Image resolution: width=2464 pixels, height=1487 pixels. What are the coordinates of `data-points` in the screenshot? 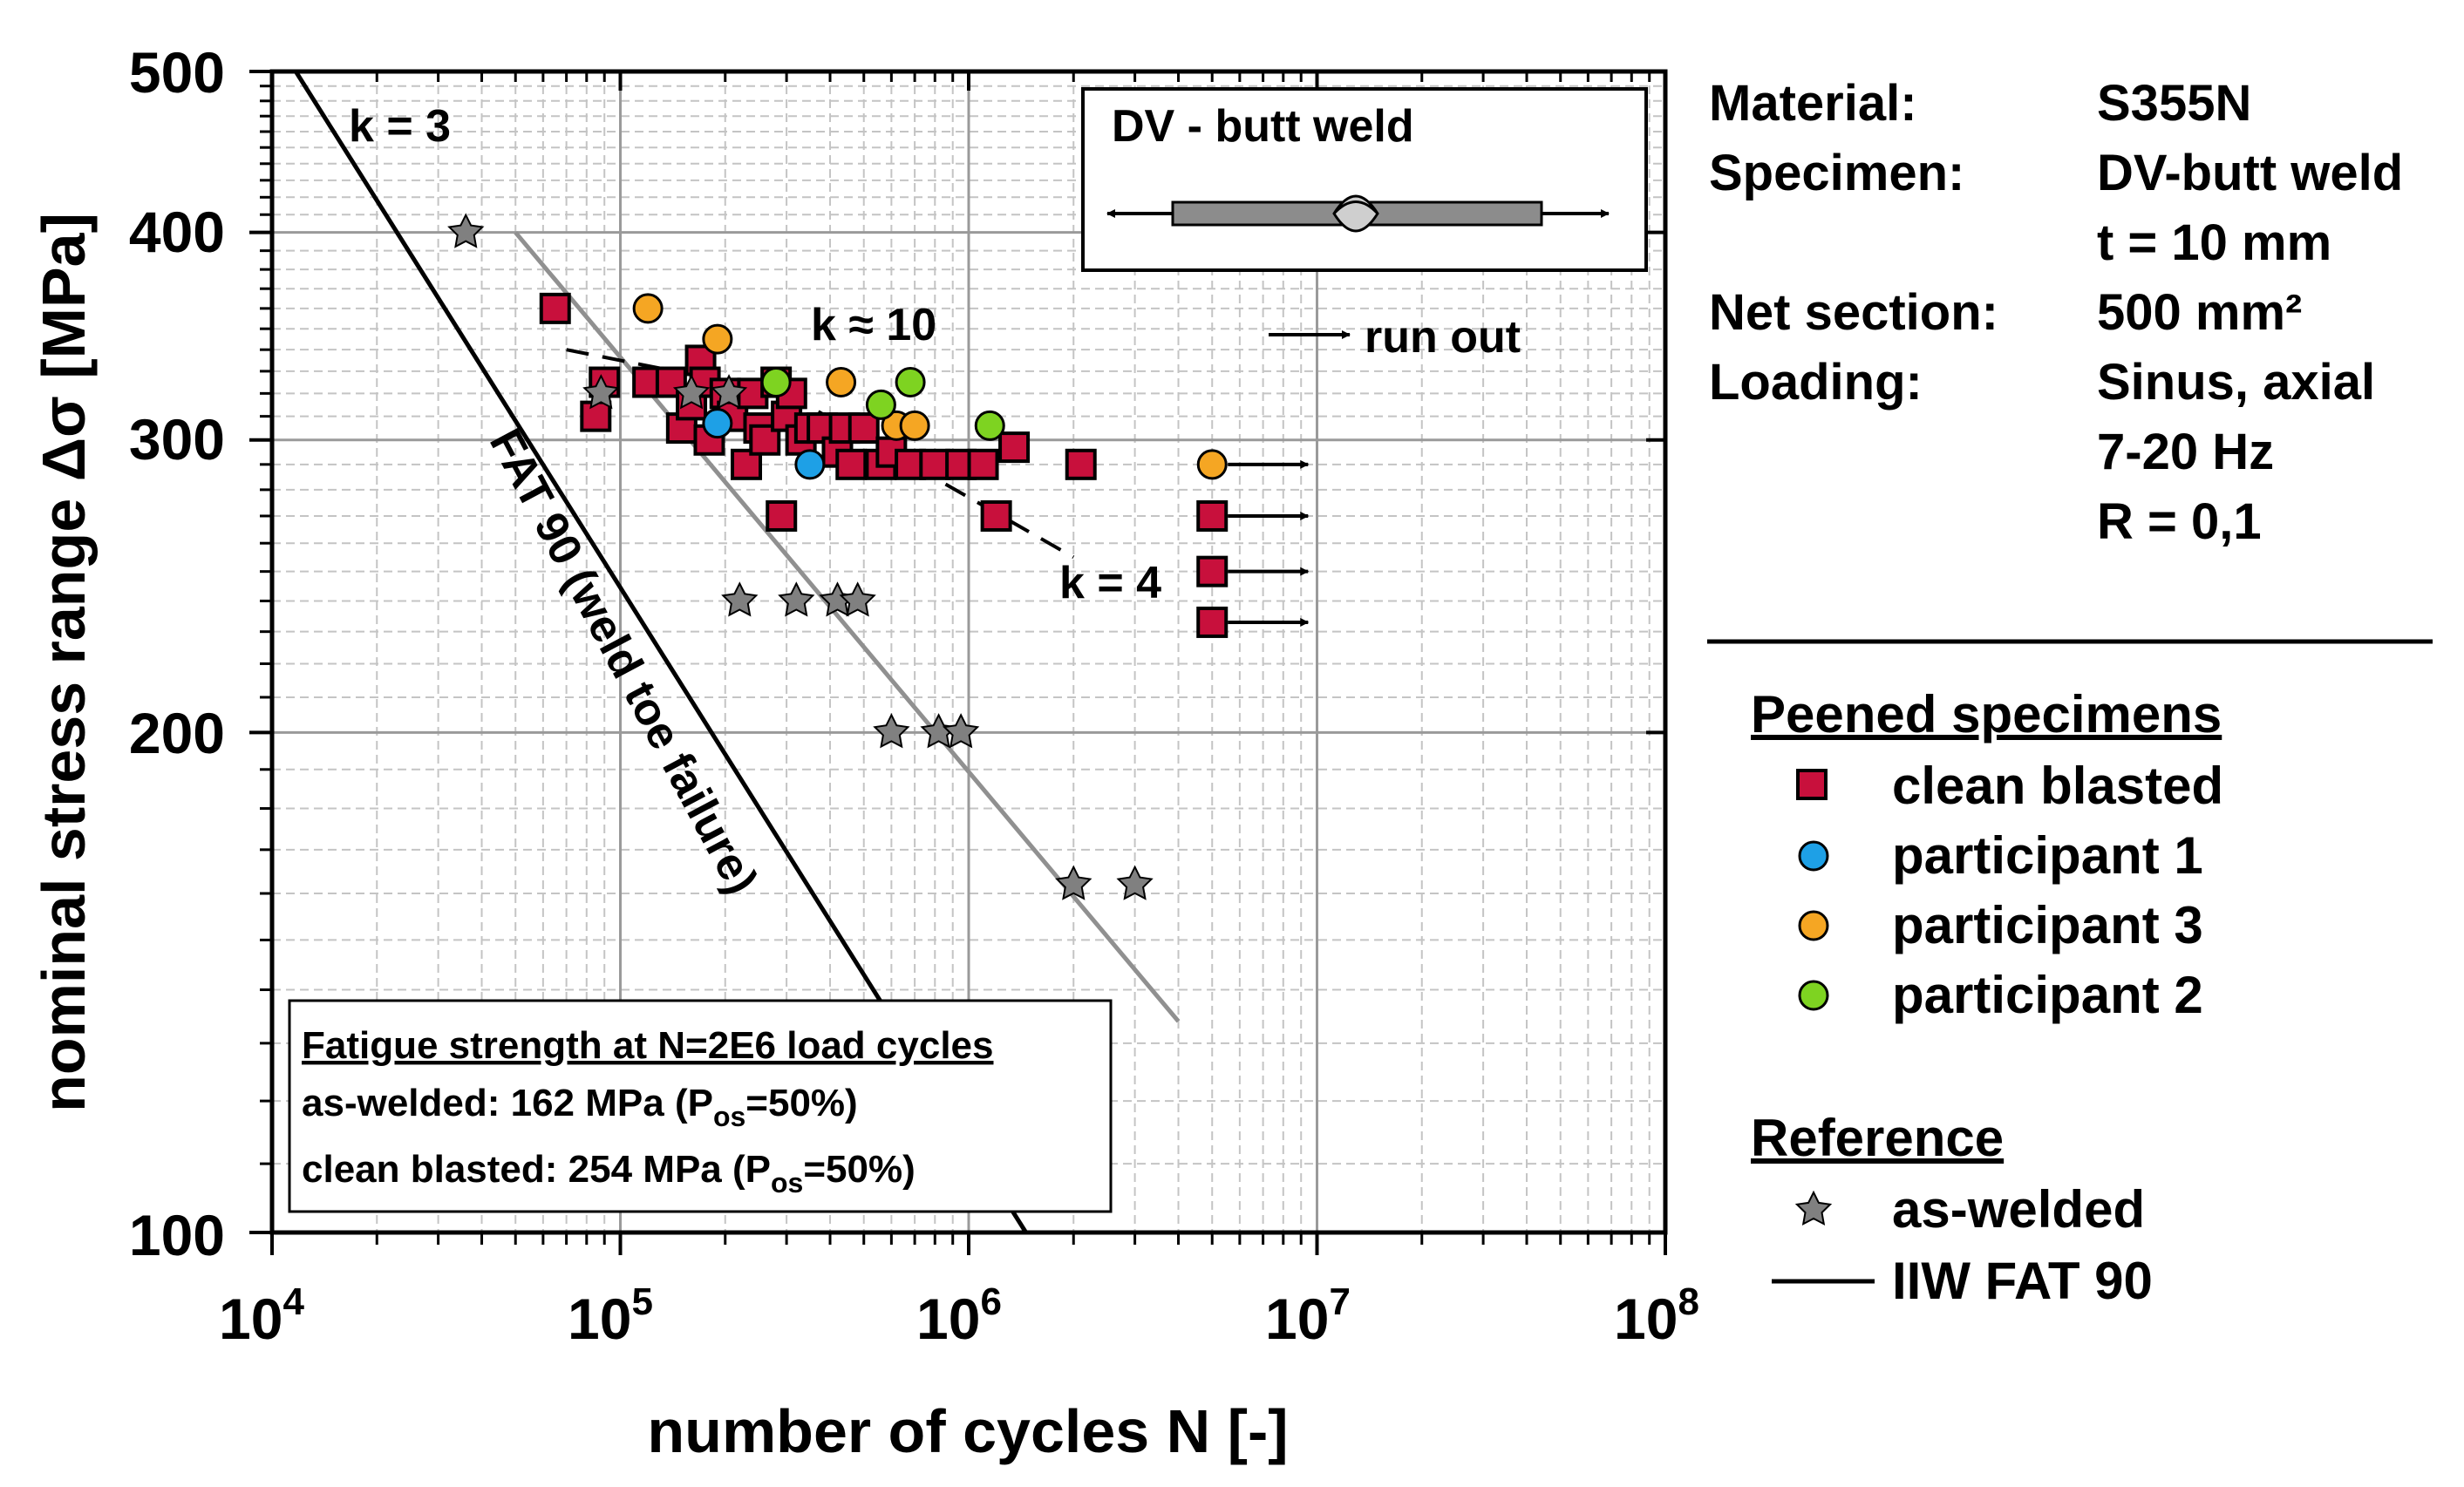 It's located at (800, 556).